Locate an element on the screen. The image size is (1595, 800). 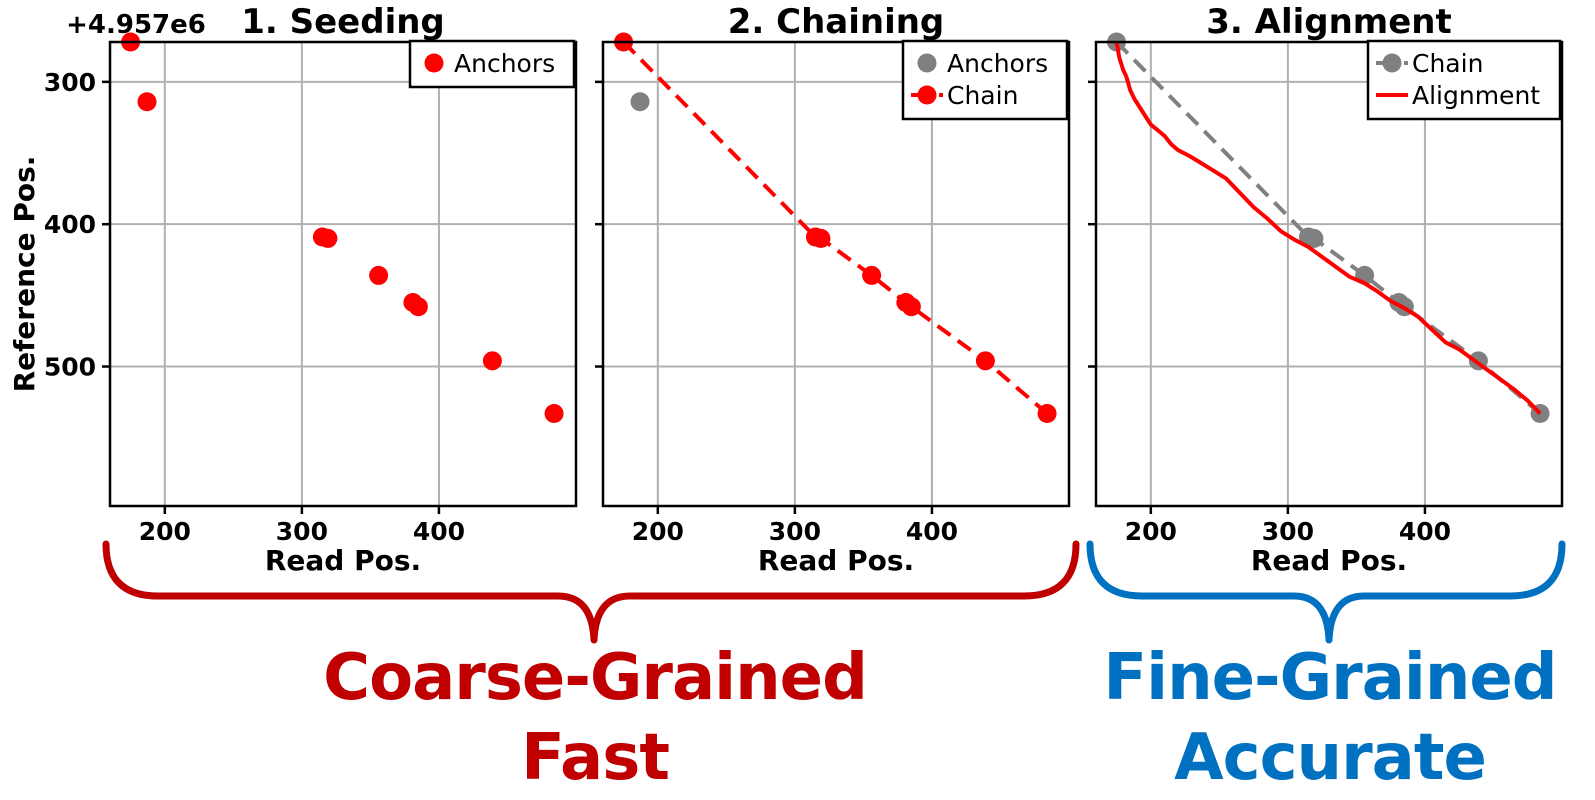
coarse-caption-line1: Coarse-Grained is located at coordinates (595, 678).